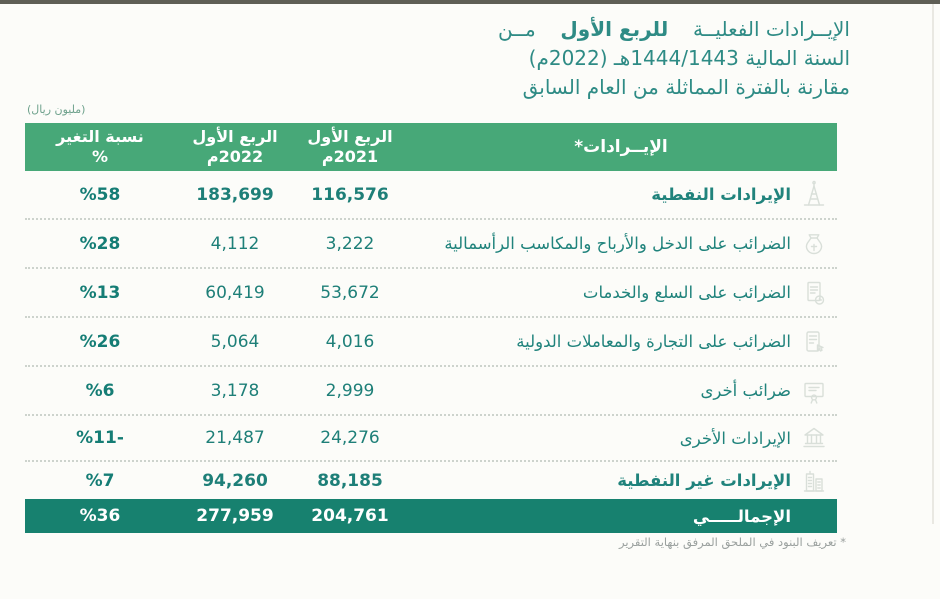 The height and width of the screenshot is (599, 940). Describe the element at coordinates (350, 136) in the screenshot. I see `header-q1-2021-line1: الربع الأول` at that location.